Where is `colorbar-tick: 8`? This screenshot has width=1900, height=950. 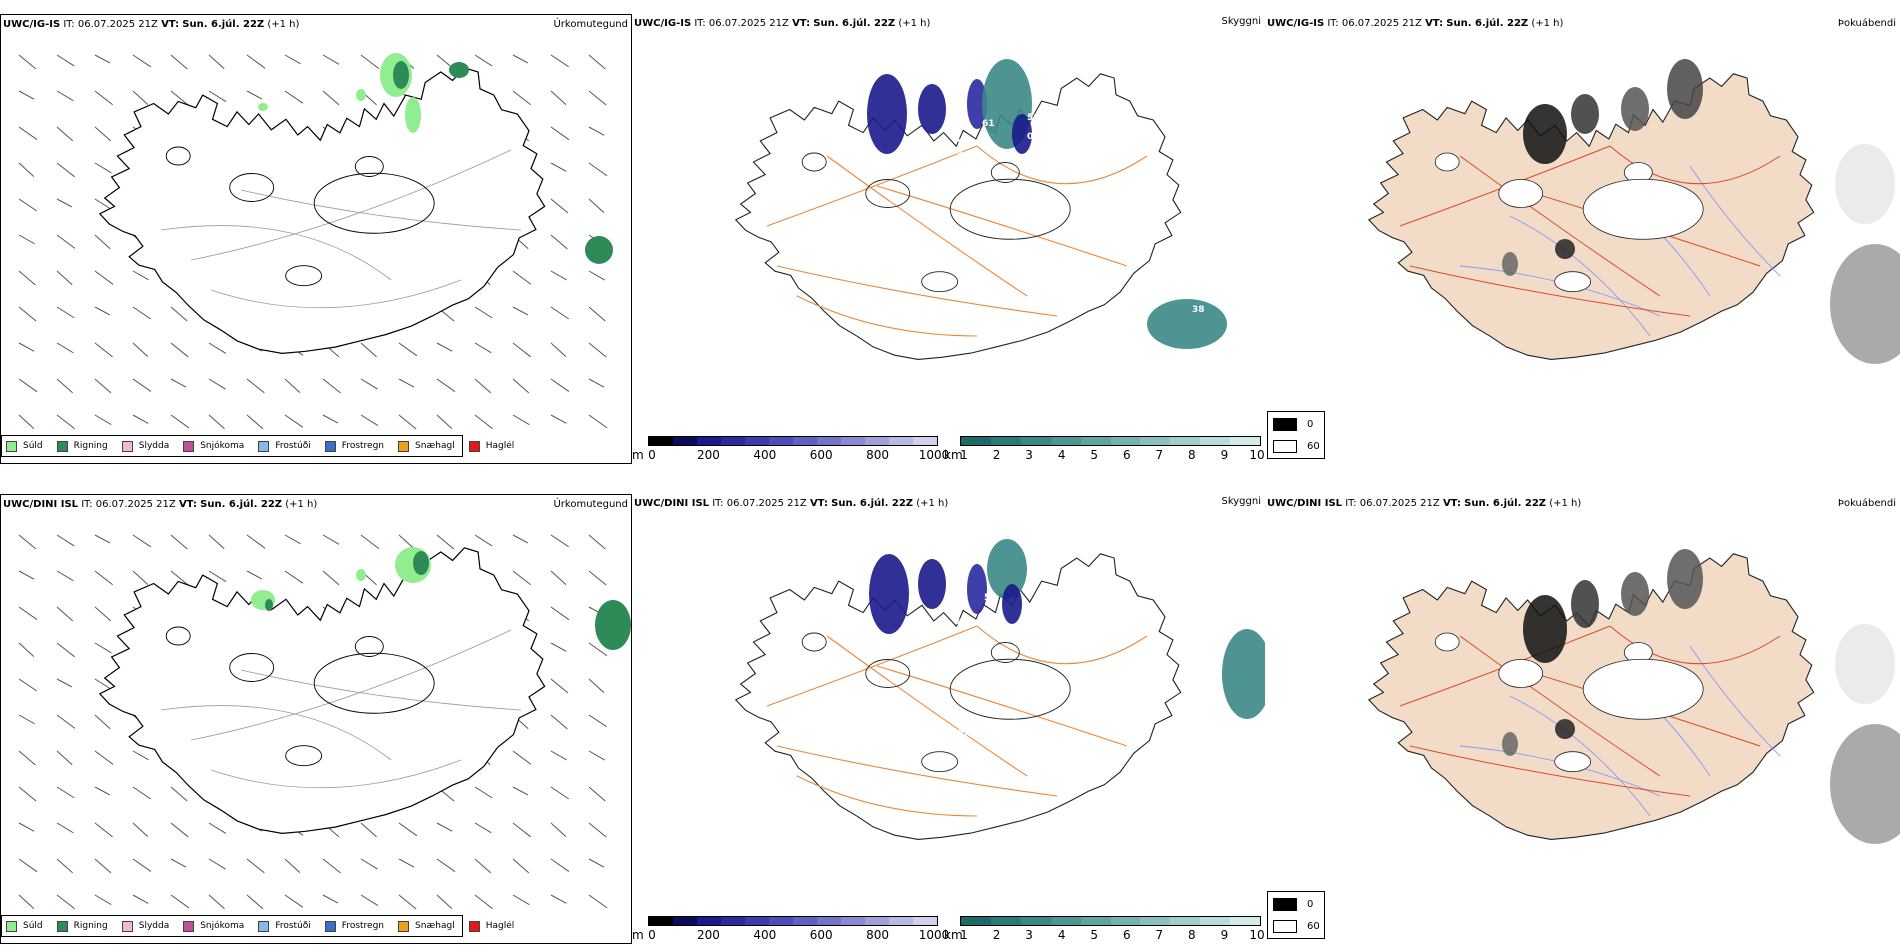
colorbar-tick: 8 is located at coordinates (1192, 935).